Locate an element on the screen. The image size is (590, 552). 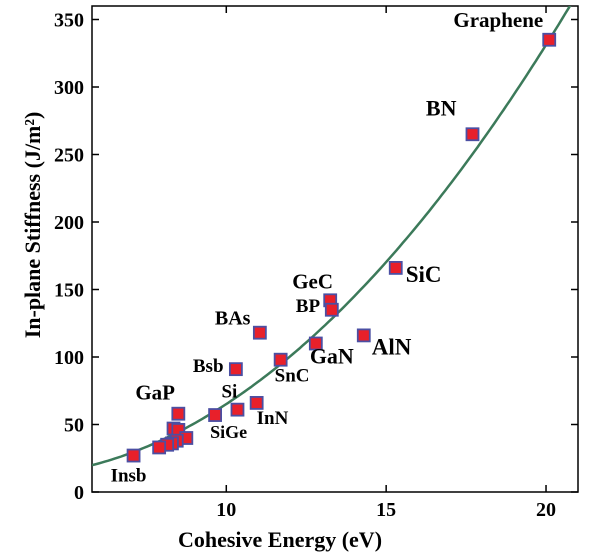
x-tick-label: 15 is located at coordinates (386, 510).